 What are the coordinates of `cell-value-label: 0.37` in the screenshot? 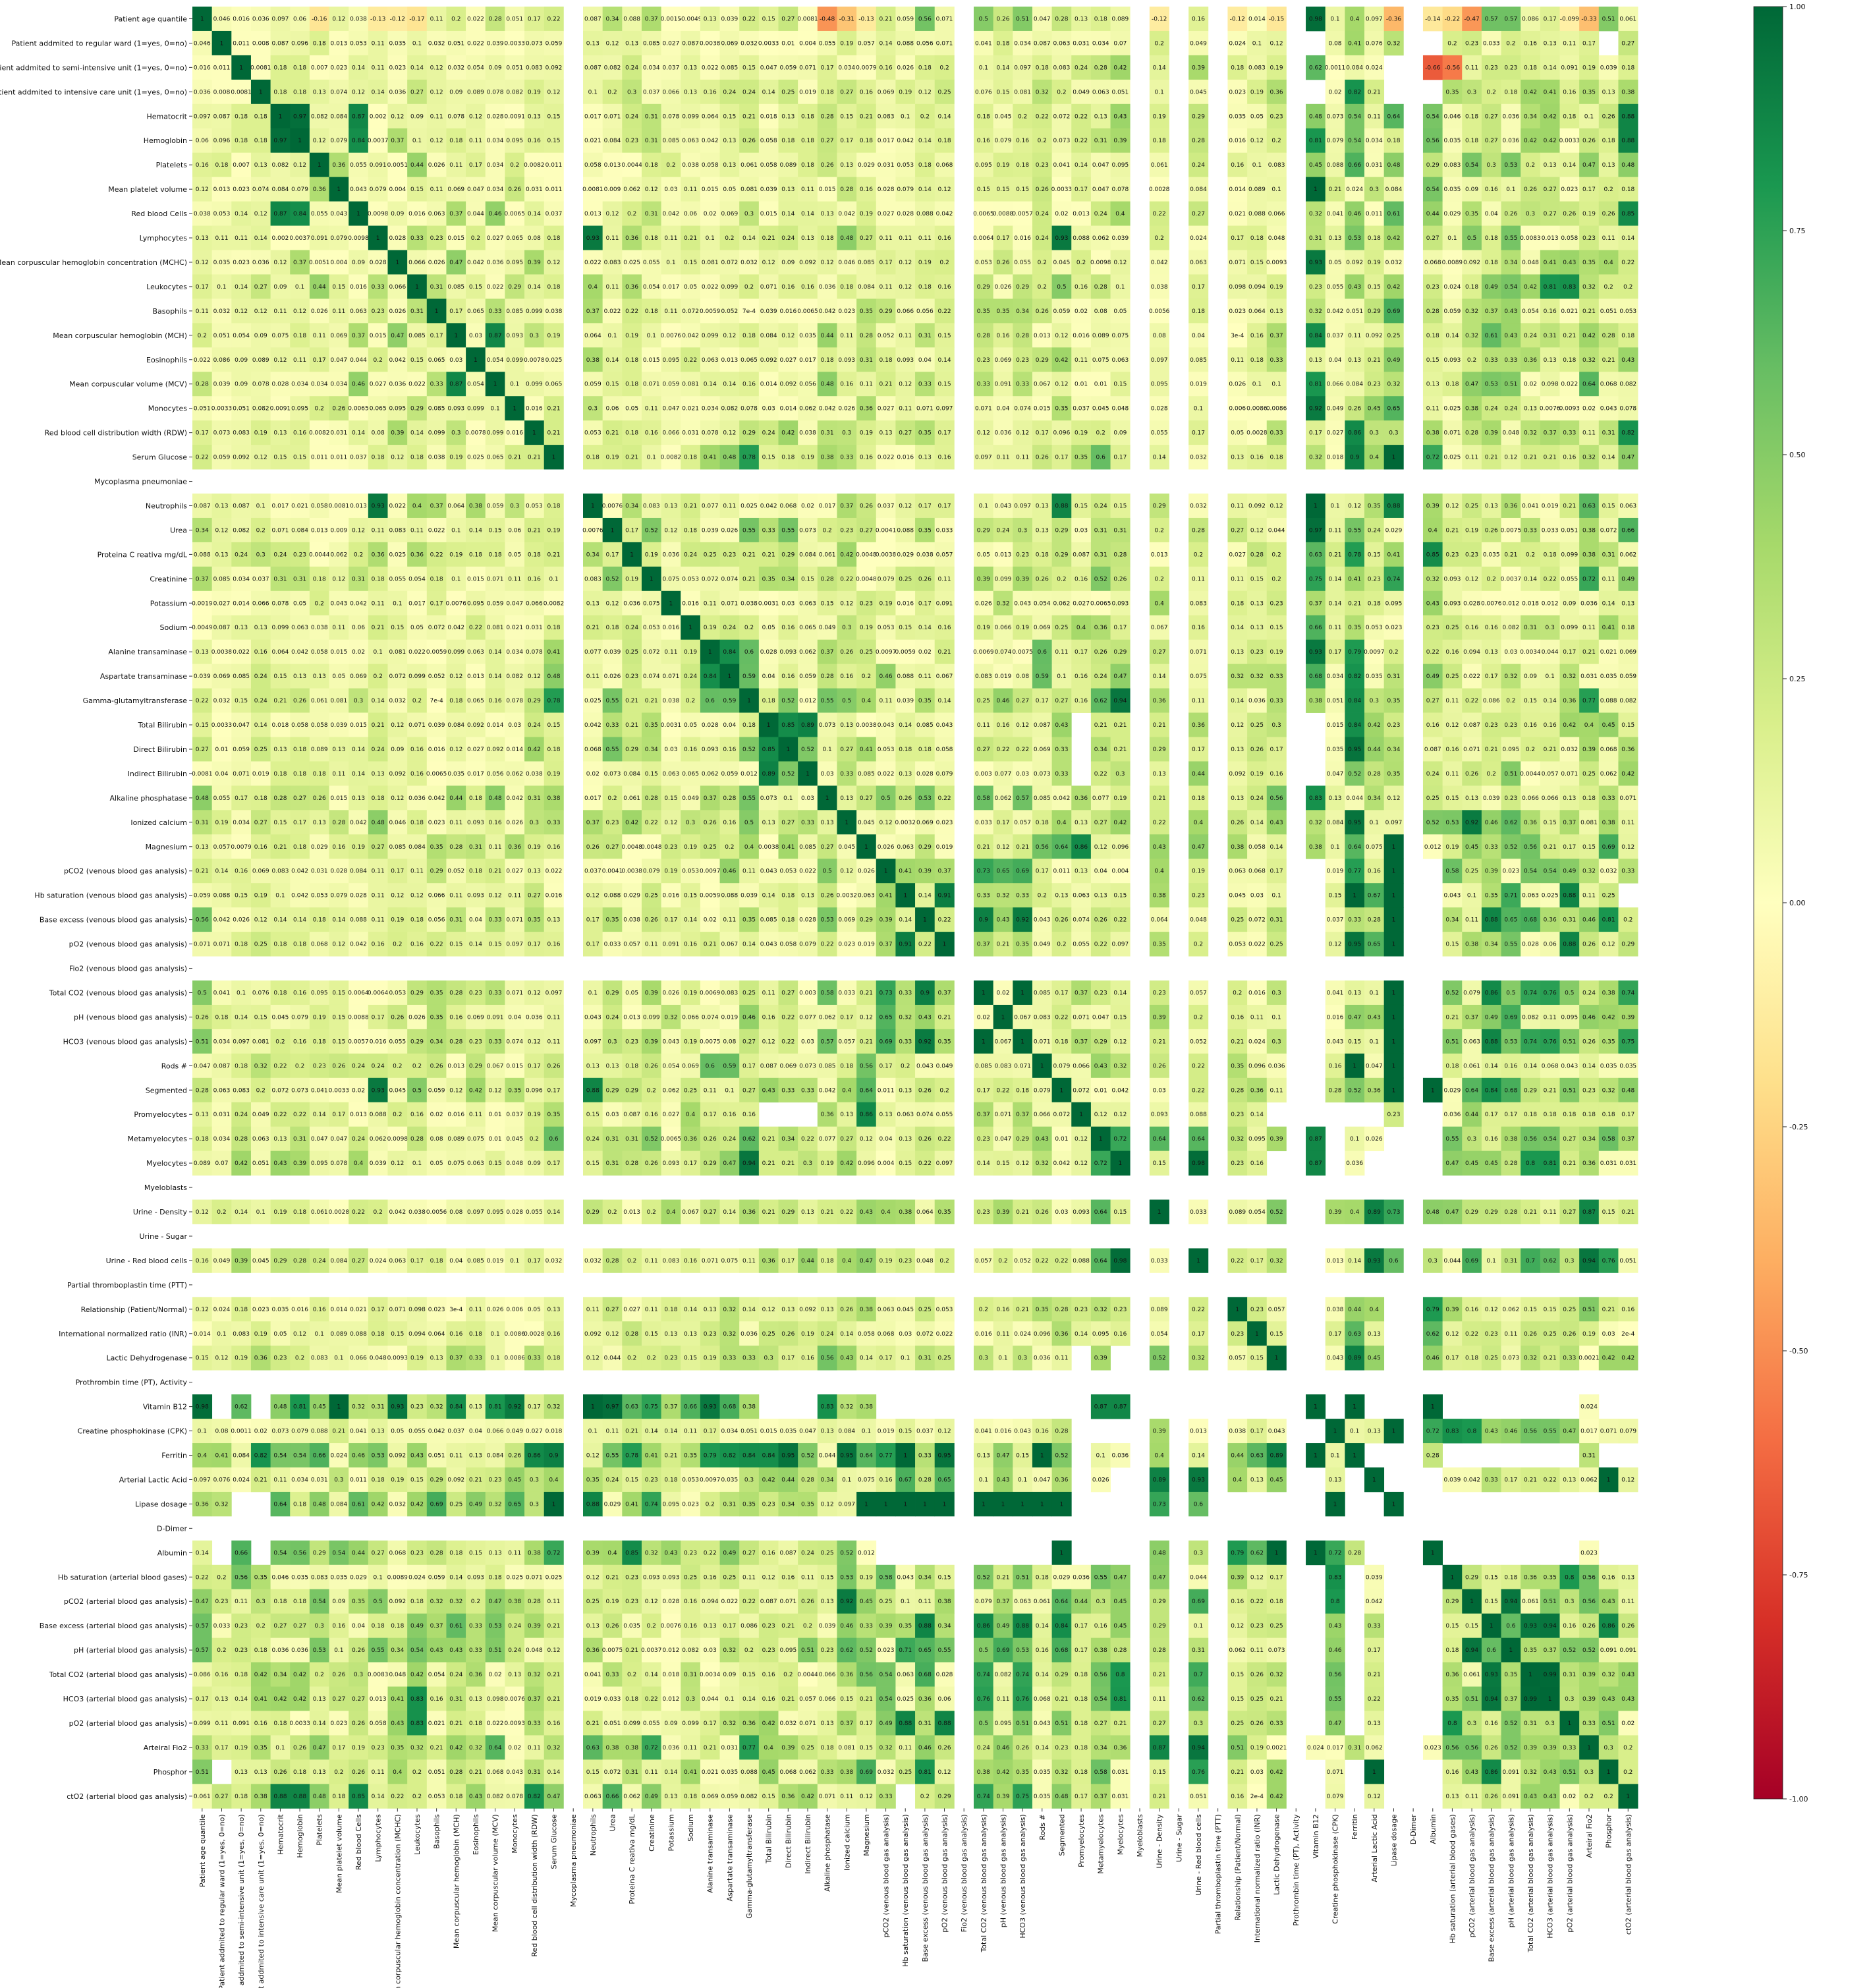 It's located at (1276, 336).